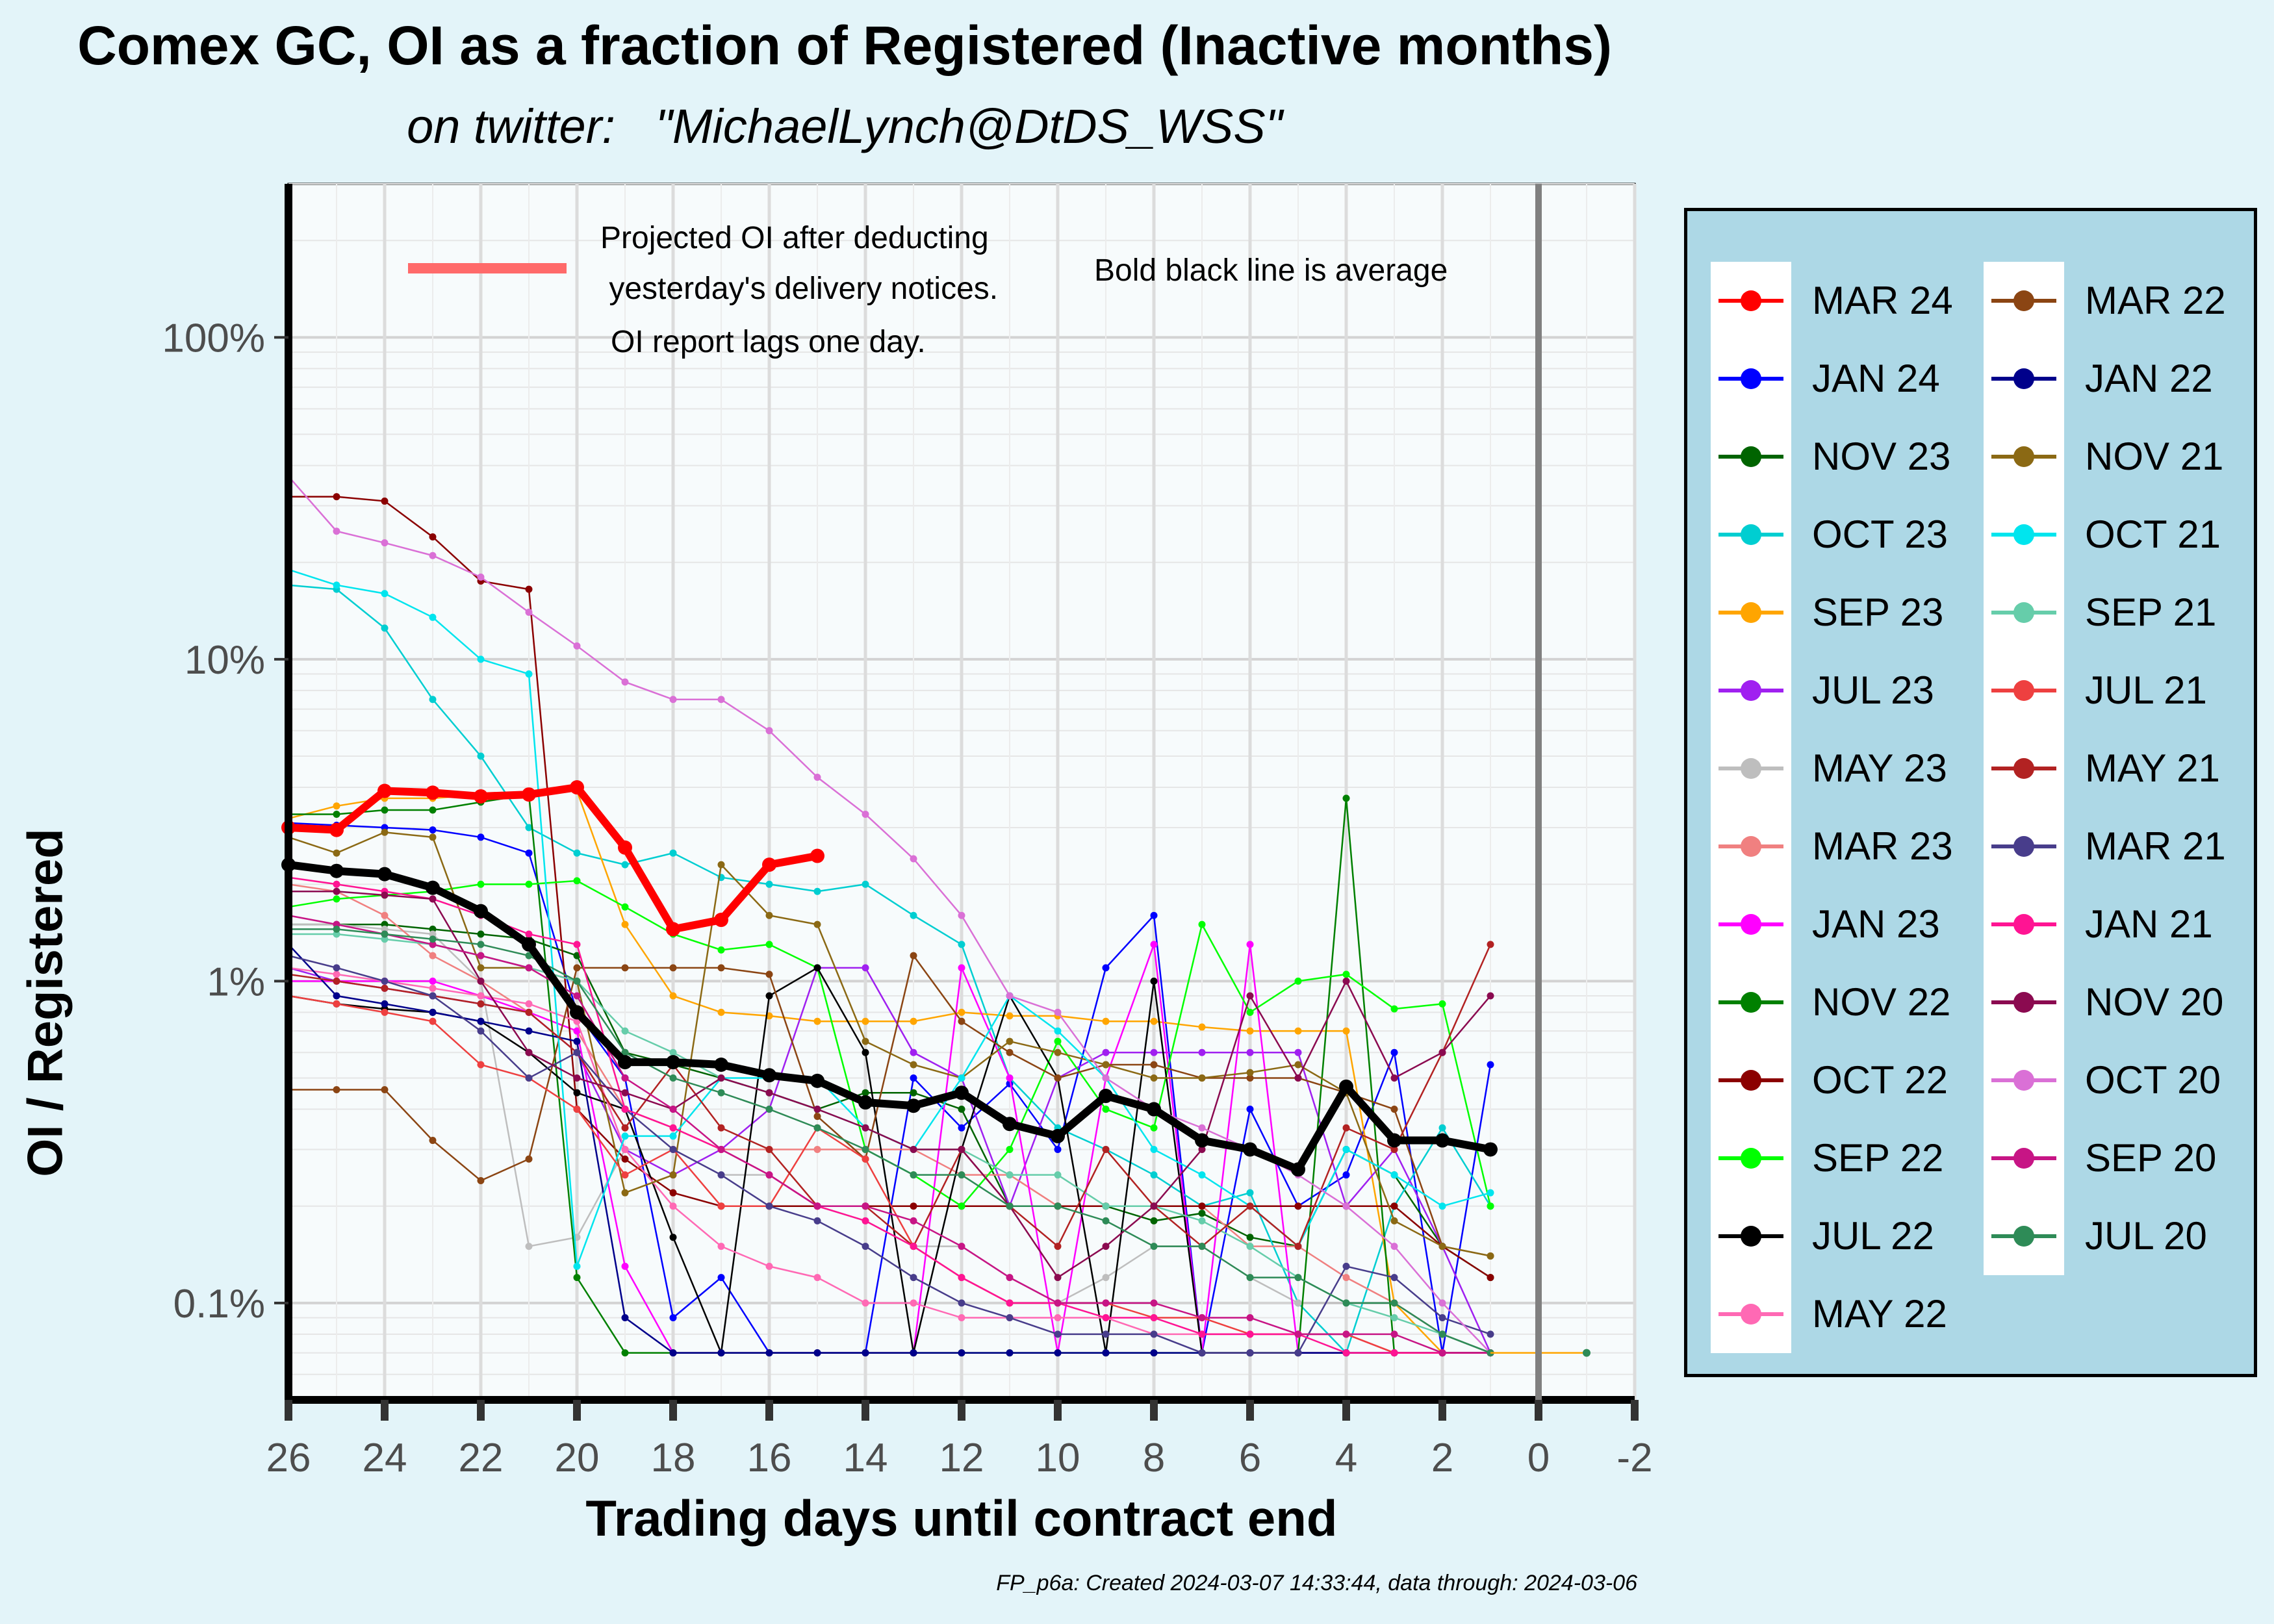 This screenshot has height=1624, width=2274. What do you see at coordinates (890, 1096) in the screenshot?
I see `series-line` at bounding box center [890, 1096].